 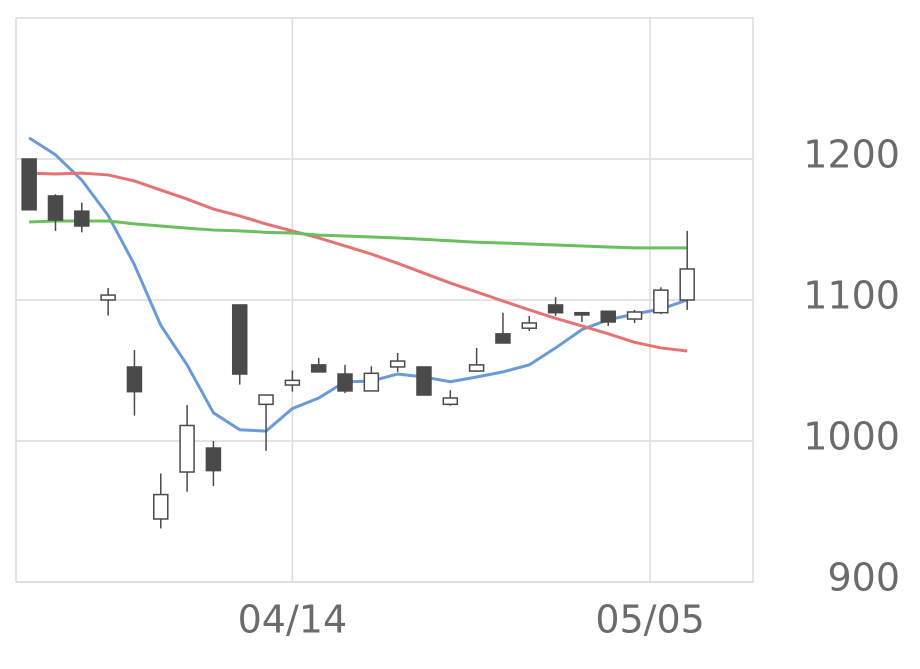 What do you see at coordinates (358, 234) in the screenshot?
I see `moving-average-line` at bounding box center [358, 234].